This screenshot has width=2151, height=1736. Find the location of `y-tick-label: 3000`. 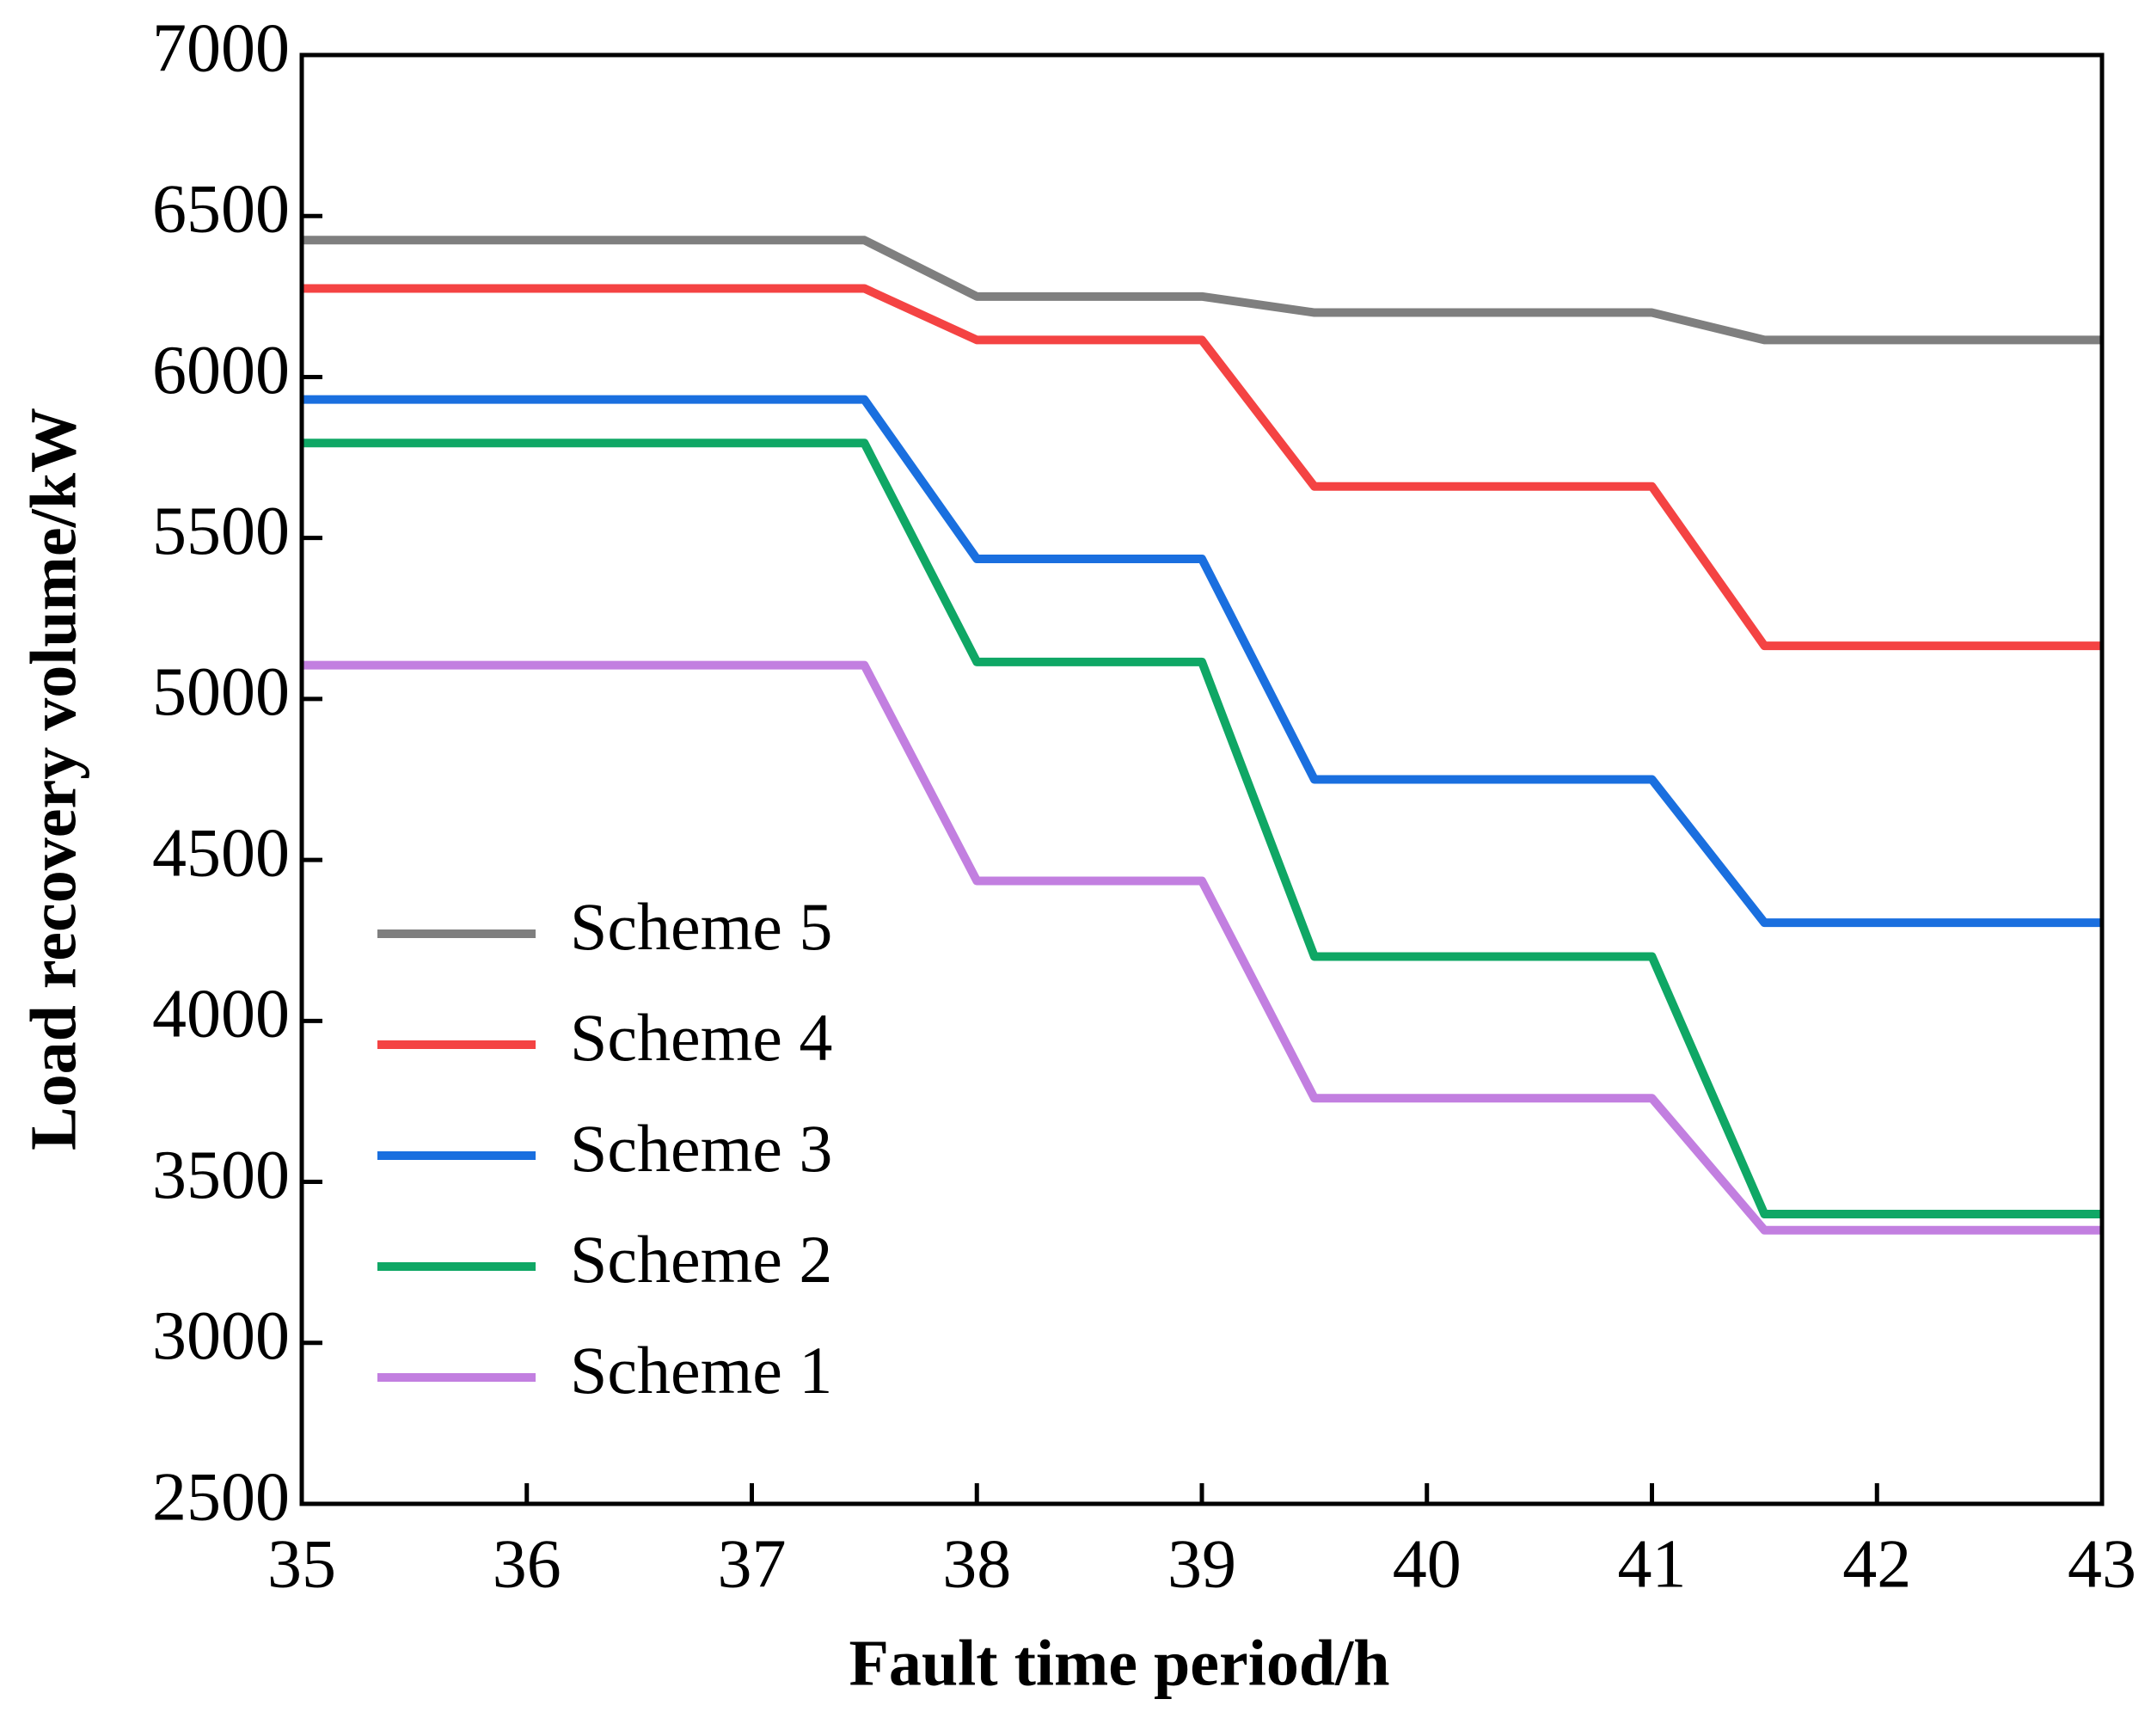

y-tick-label: 3000 is located at coordinates (221, 1336).